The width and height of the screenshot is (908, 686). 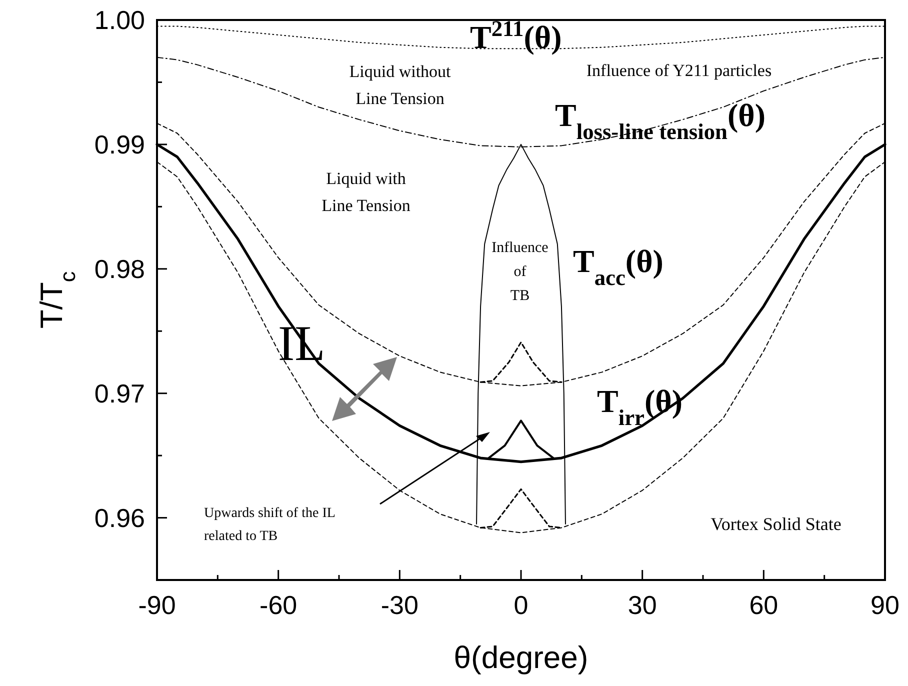 What do you see at coordinates (521, 605) in the screenshot?
I see `x-tick-label: 0` at bounding box center [521, 605].